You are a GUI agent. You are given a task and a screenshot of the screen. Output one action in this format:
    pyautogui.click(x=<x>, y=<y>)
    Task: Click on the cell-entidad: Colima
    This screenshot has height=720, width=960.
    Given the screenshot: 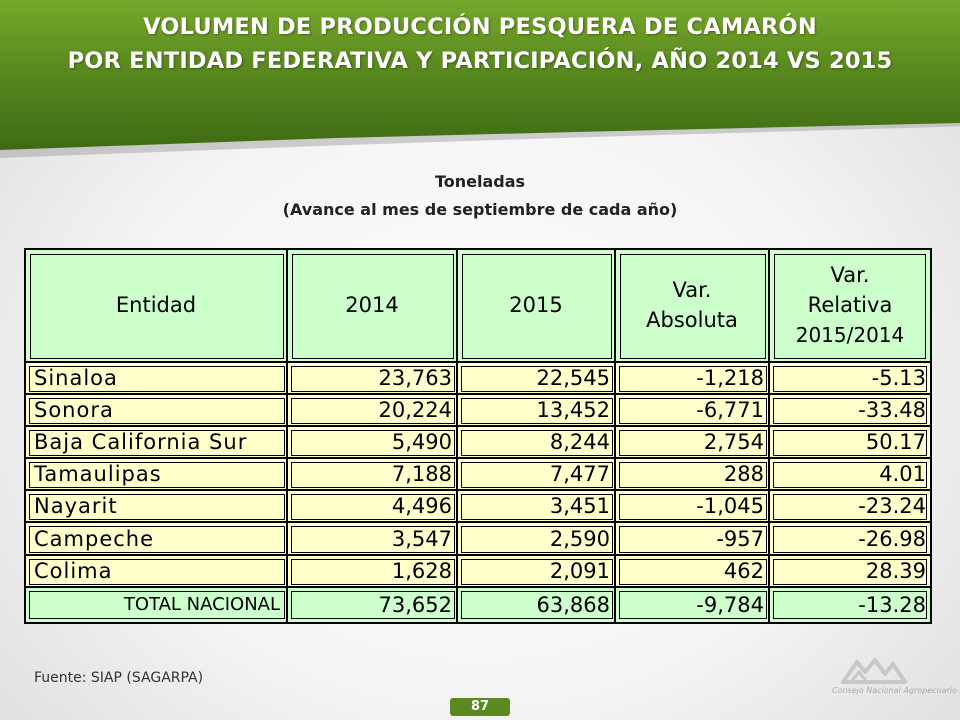 What is the action you would take?
    pyautogui.click(x=157, y=571)
    